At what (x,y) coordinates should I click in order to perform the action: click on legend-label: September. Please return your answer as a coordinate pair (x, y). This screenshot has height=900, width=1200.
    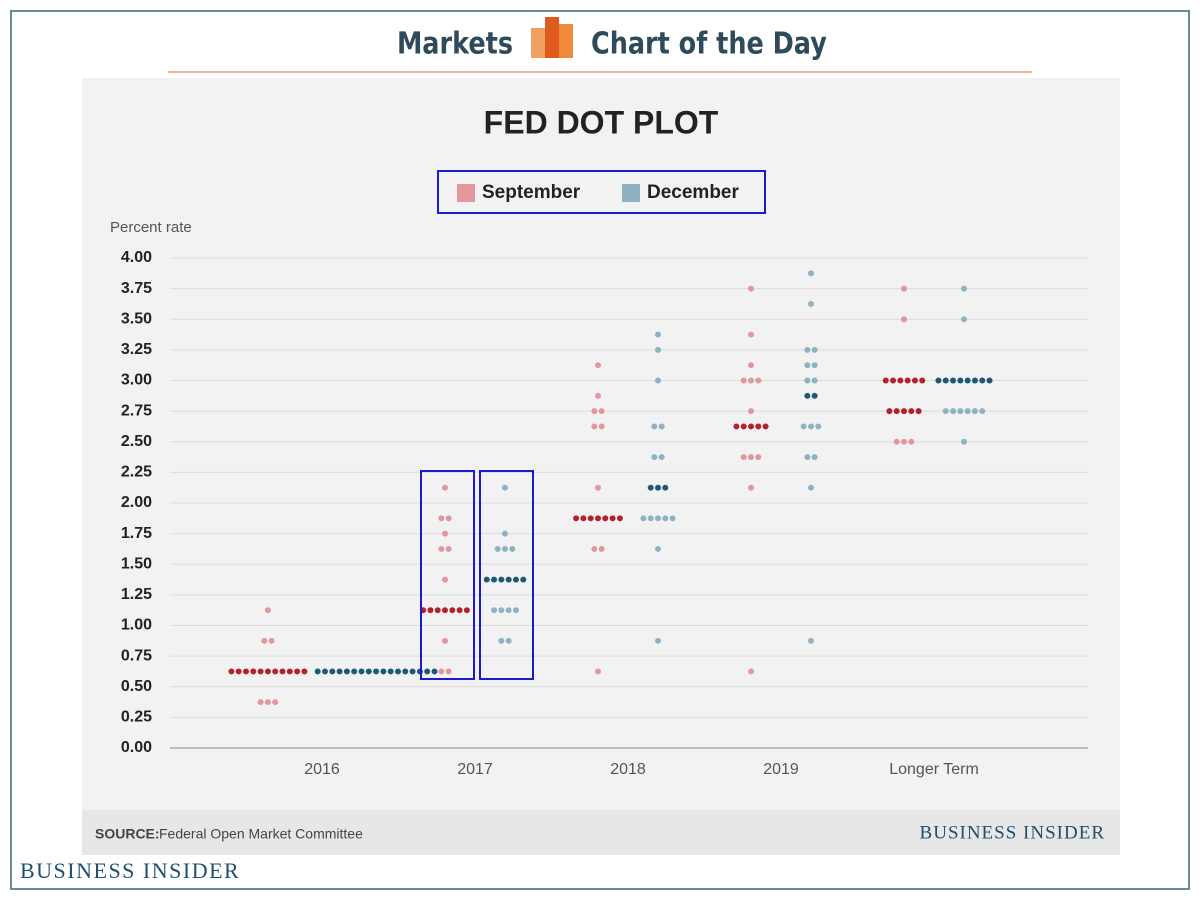
    Looking at the image, I should click on (531, 192).